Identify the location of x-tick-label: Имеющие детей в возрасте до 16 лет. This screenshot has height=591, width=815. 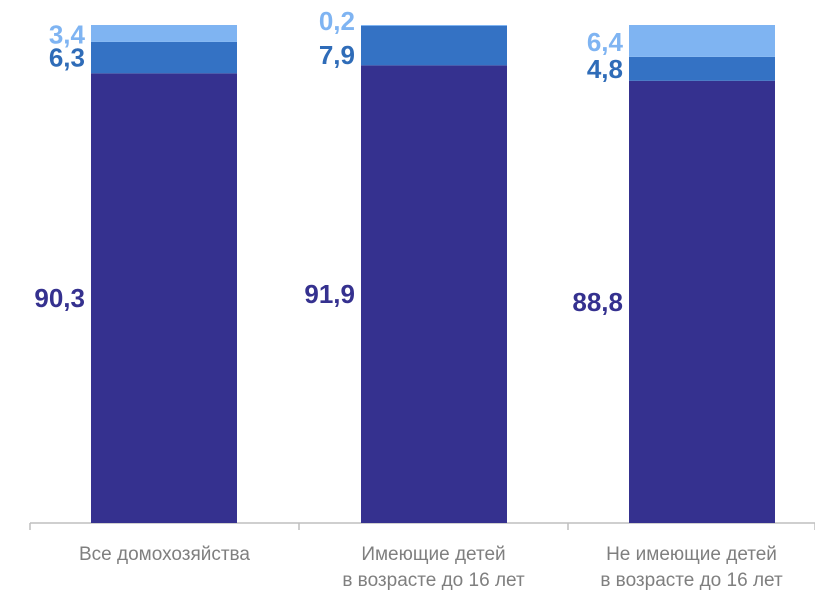
(433, 567).